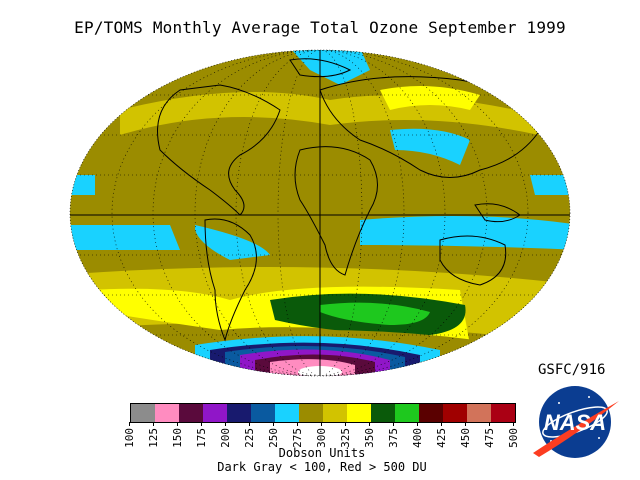 The height and width of the screenshot is (480, 640). I want to click on svg-text: NASA, so click(575, 422).